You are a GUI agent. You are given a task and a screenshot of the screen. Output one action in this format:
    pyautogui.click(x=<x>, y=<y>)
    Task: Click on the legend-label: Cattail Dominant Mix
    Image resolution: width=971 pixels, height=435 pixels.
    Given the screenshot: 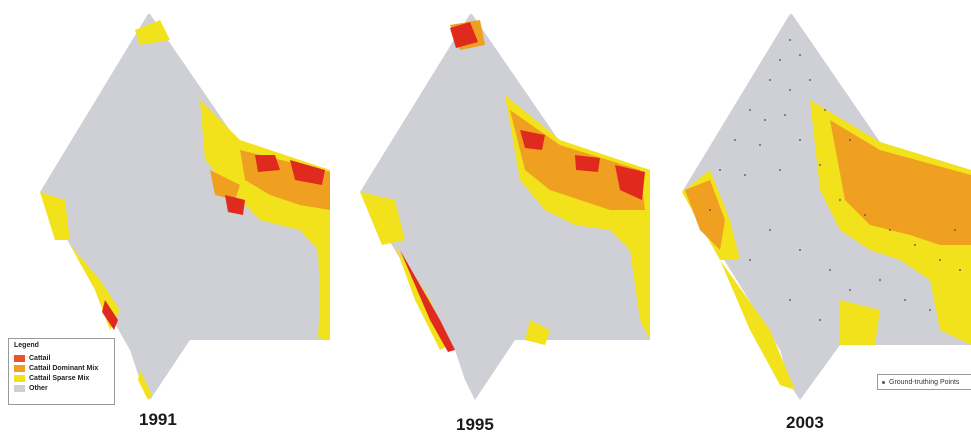 What is the action you would take?
    pyautogui.click(x=64, y=368)
    